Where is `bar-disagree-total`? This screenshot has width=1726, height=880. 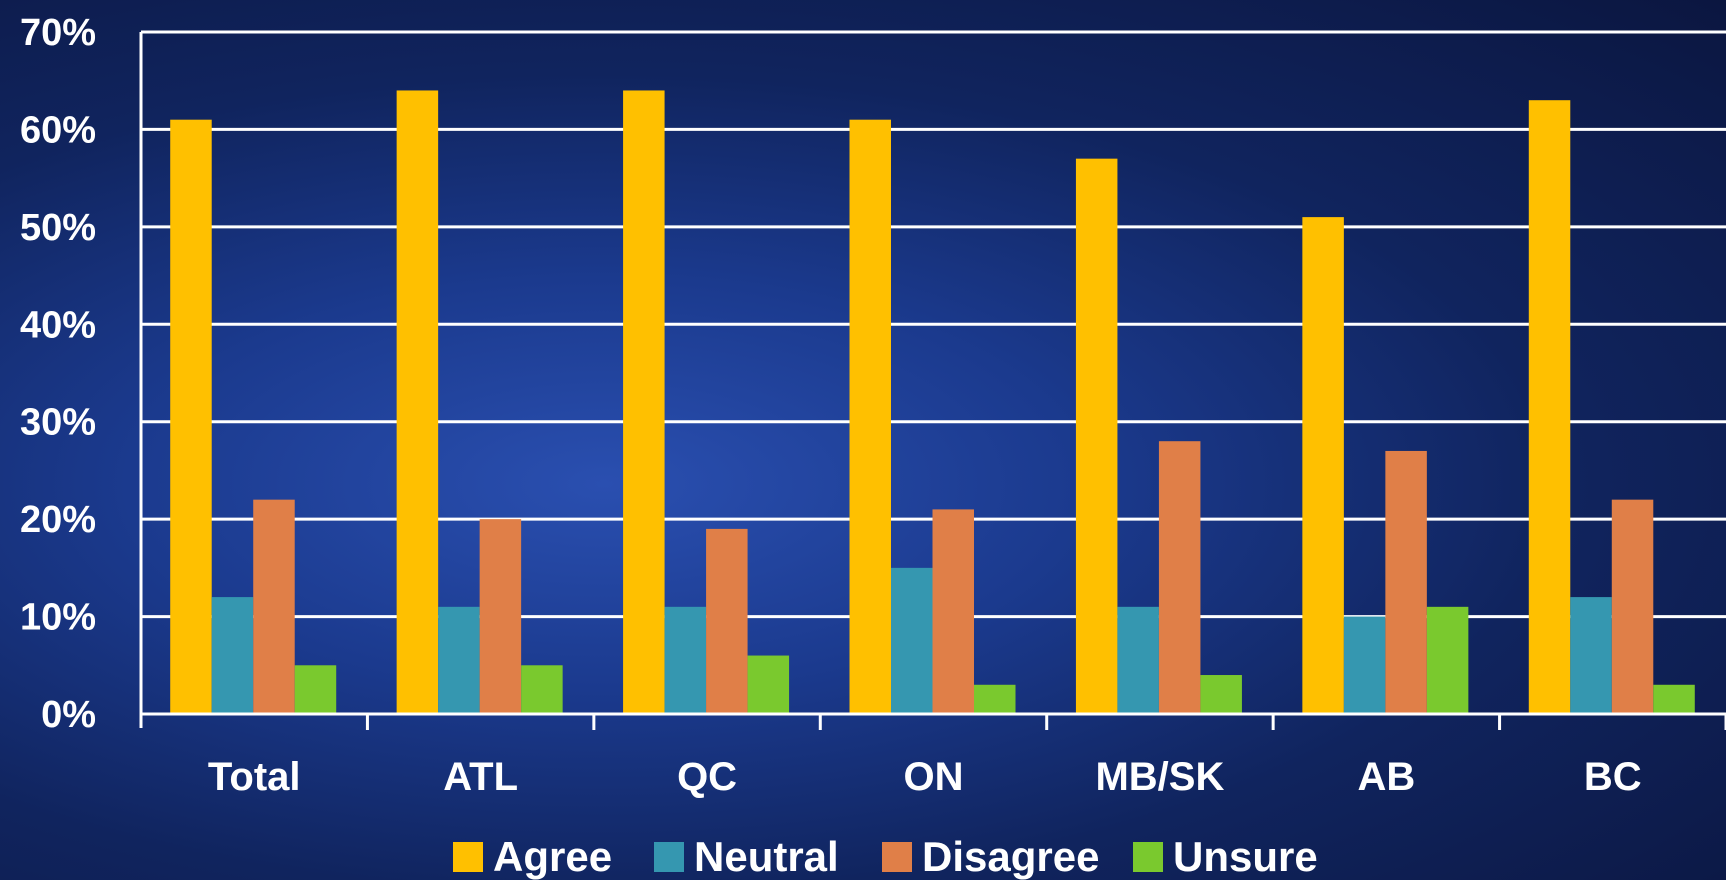
bar-disagree-total is located at coordinates (274, 606).